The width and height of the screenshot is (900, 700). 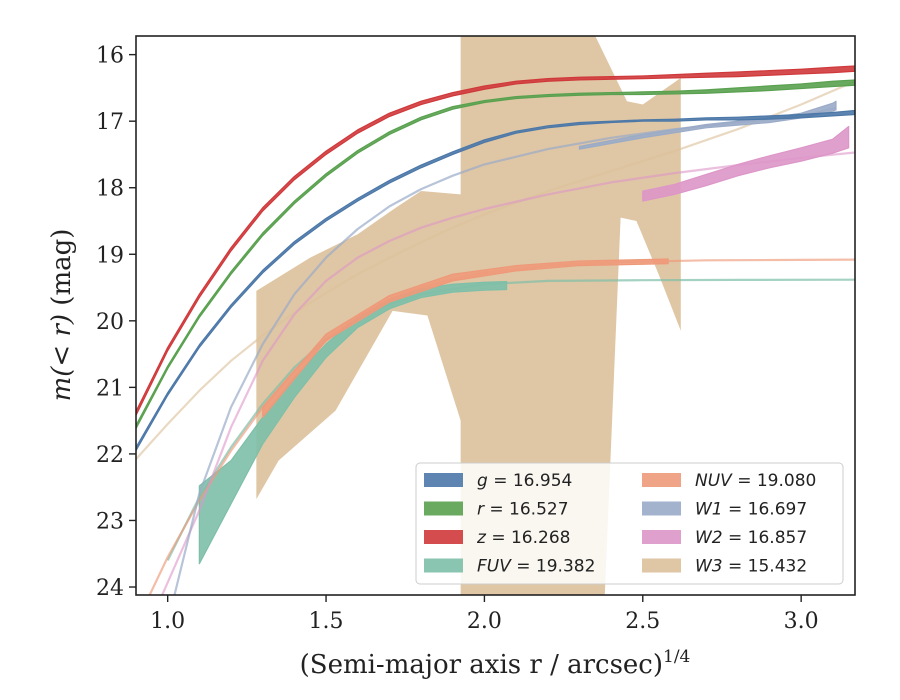 I want to click on legend-entry-w2: W2 = 16.857, so click(x=724, y=538).